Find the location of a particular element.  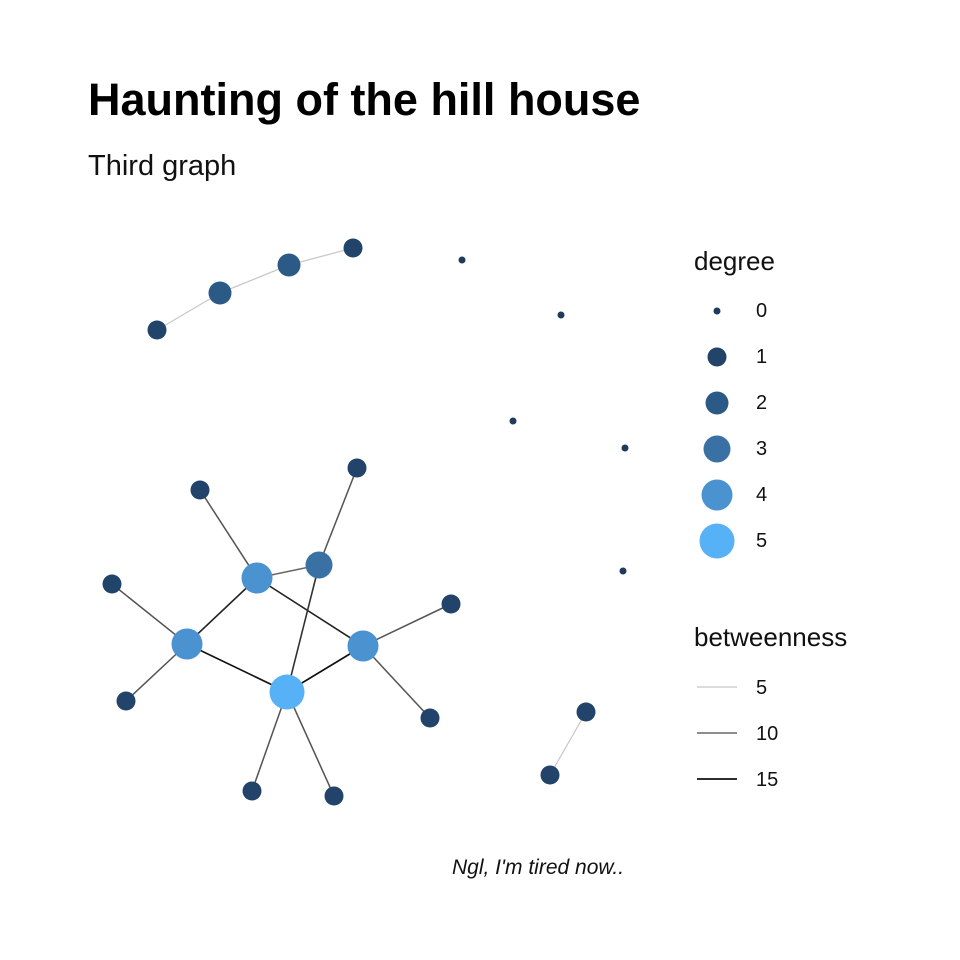

legend-degree-label-5: 5 is located at coordinates (762, 541).